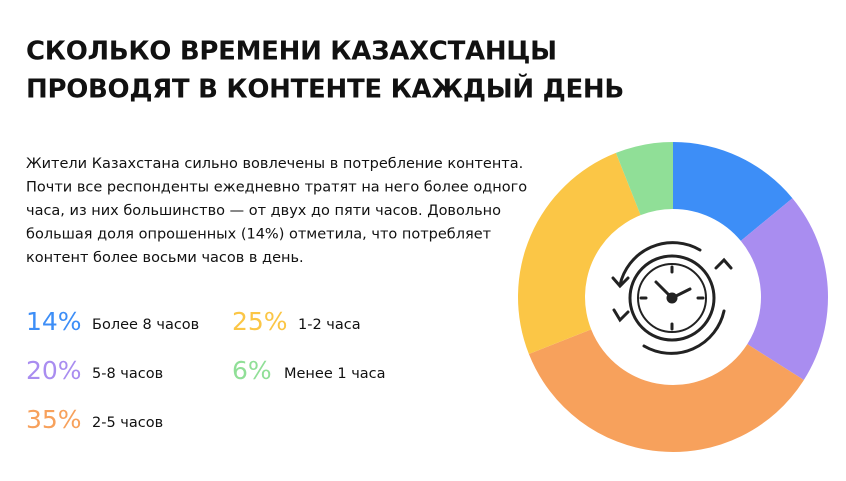  Describe the element at coordinates (54, 419) in the screenshot. I see `legend-value: 35%` at that location.